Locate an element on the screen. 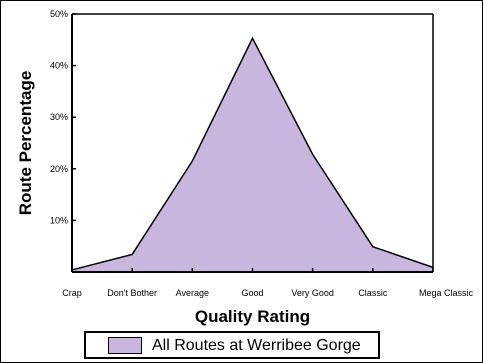 This screenshot has height=363, width=483. x-tick-label: Crap is located at coordinates (72, 293).